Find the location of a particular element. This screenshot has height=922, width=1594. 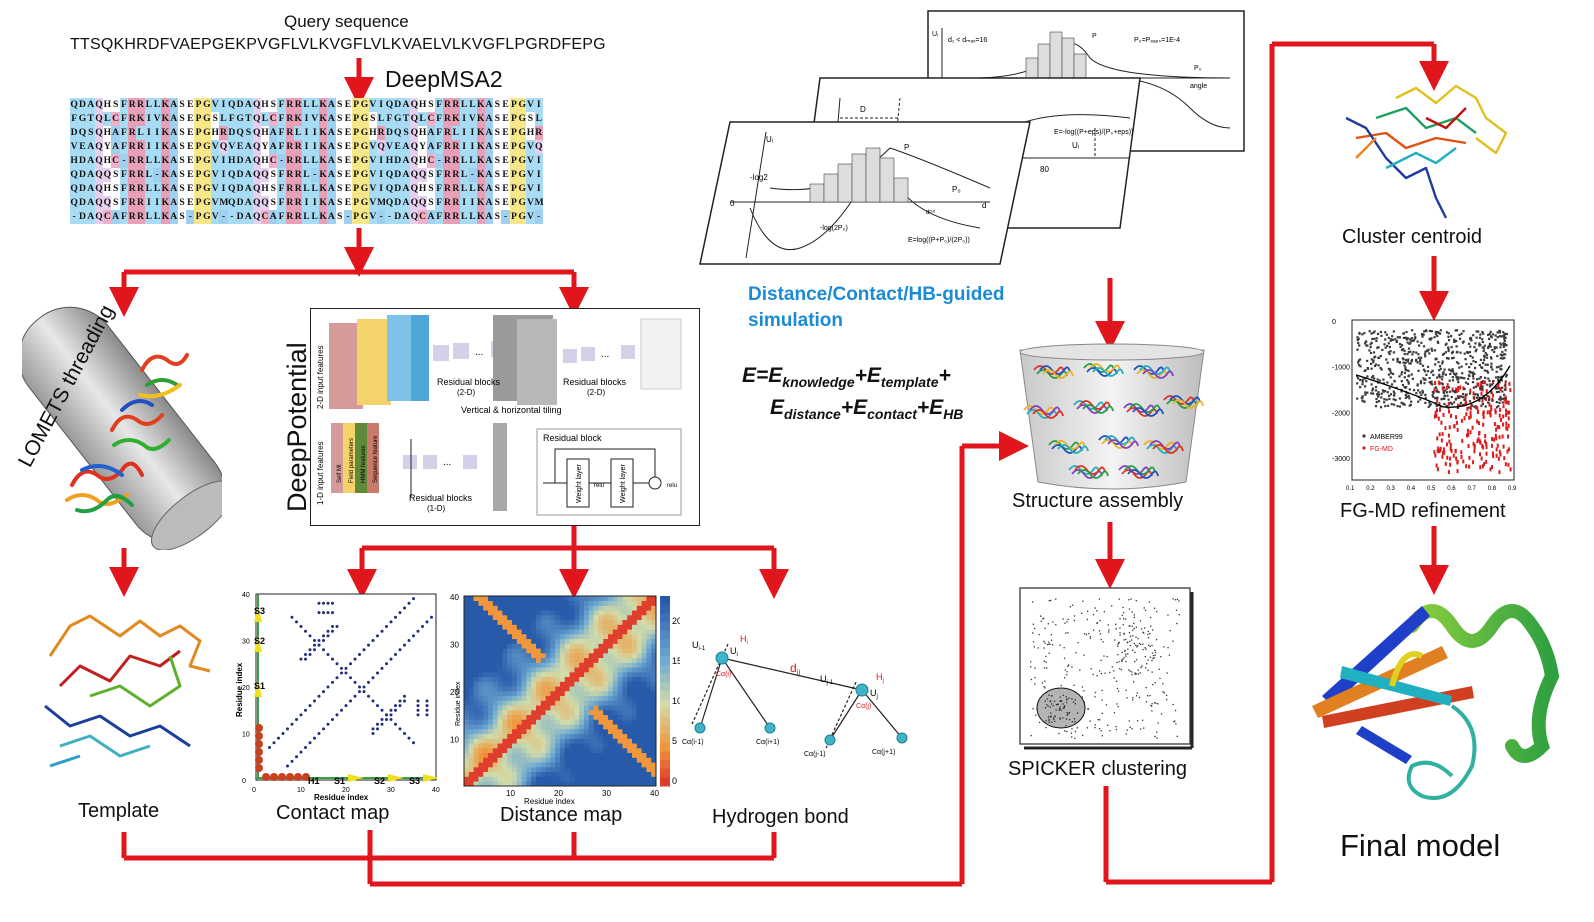

msa-residue: Q is located at coordinates (414, 161).